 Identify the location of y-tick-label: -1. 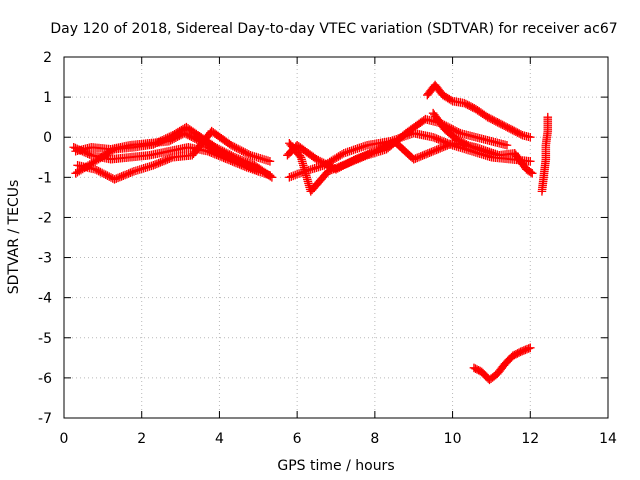
(45, 178).